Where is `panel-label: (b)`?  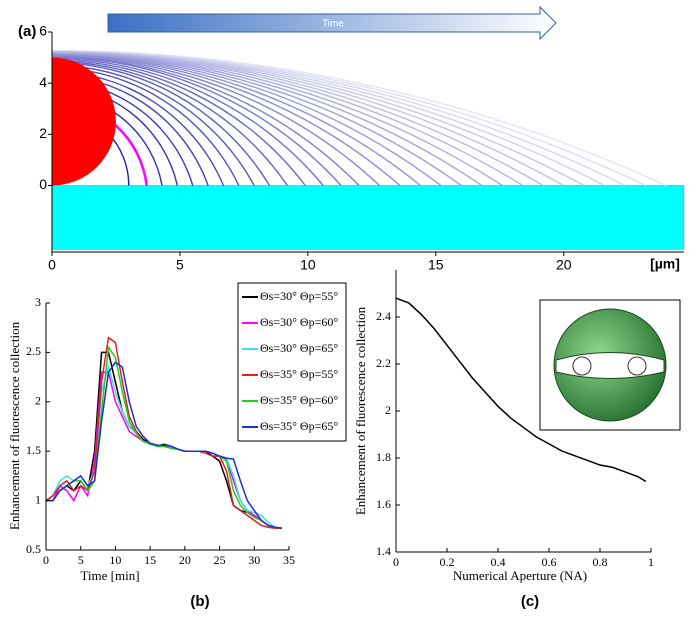
panel-label: (b) is located at coordinates (199, 601).